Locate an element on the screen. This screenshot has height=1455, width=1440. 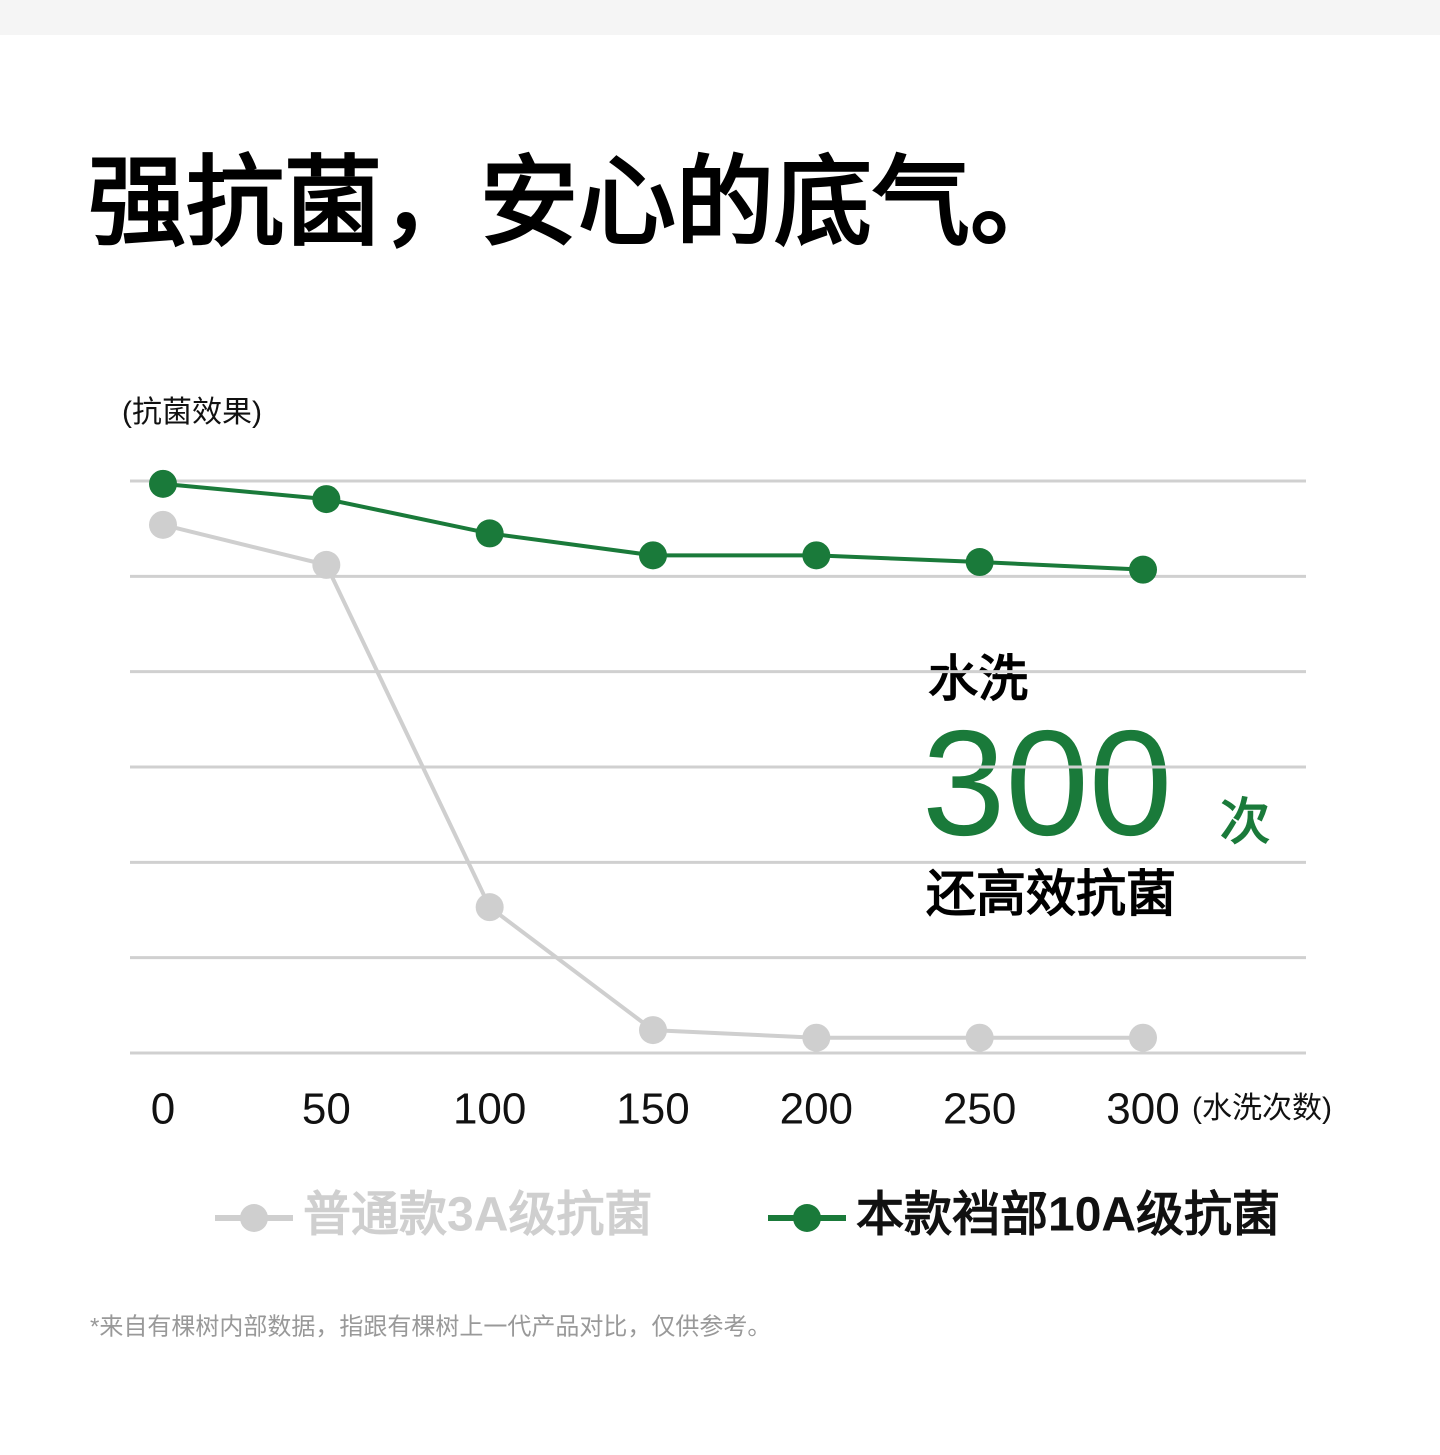
legend-label: 普通款3A级抗菌 is located at coordinates (477, 1215).